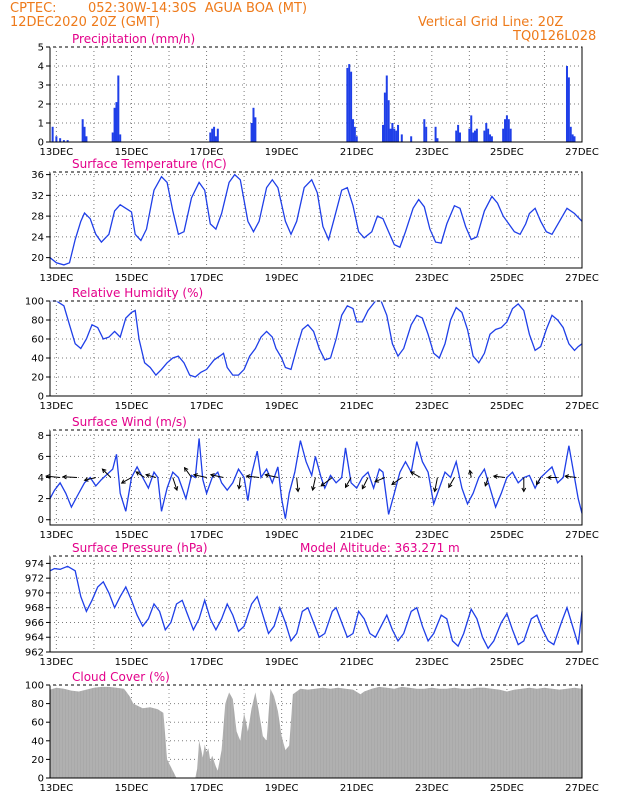  Describe the element at coordinates (37, 704) in the screenshot. I see `y-tick-label: 80` at that location.